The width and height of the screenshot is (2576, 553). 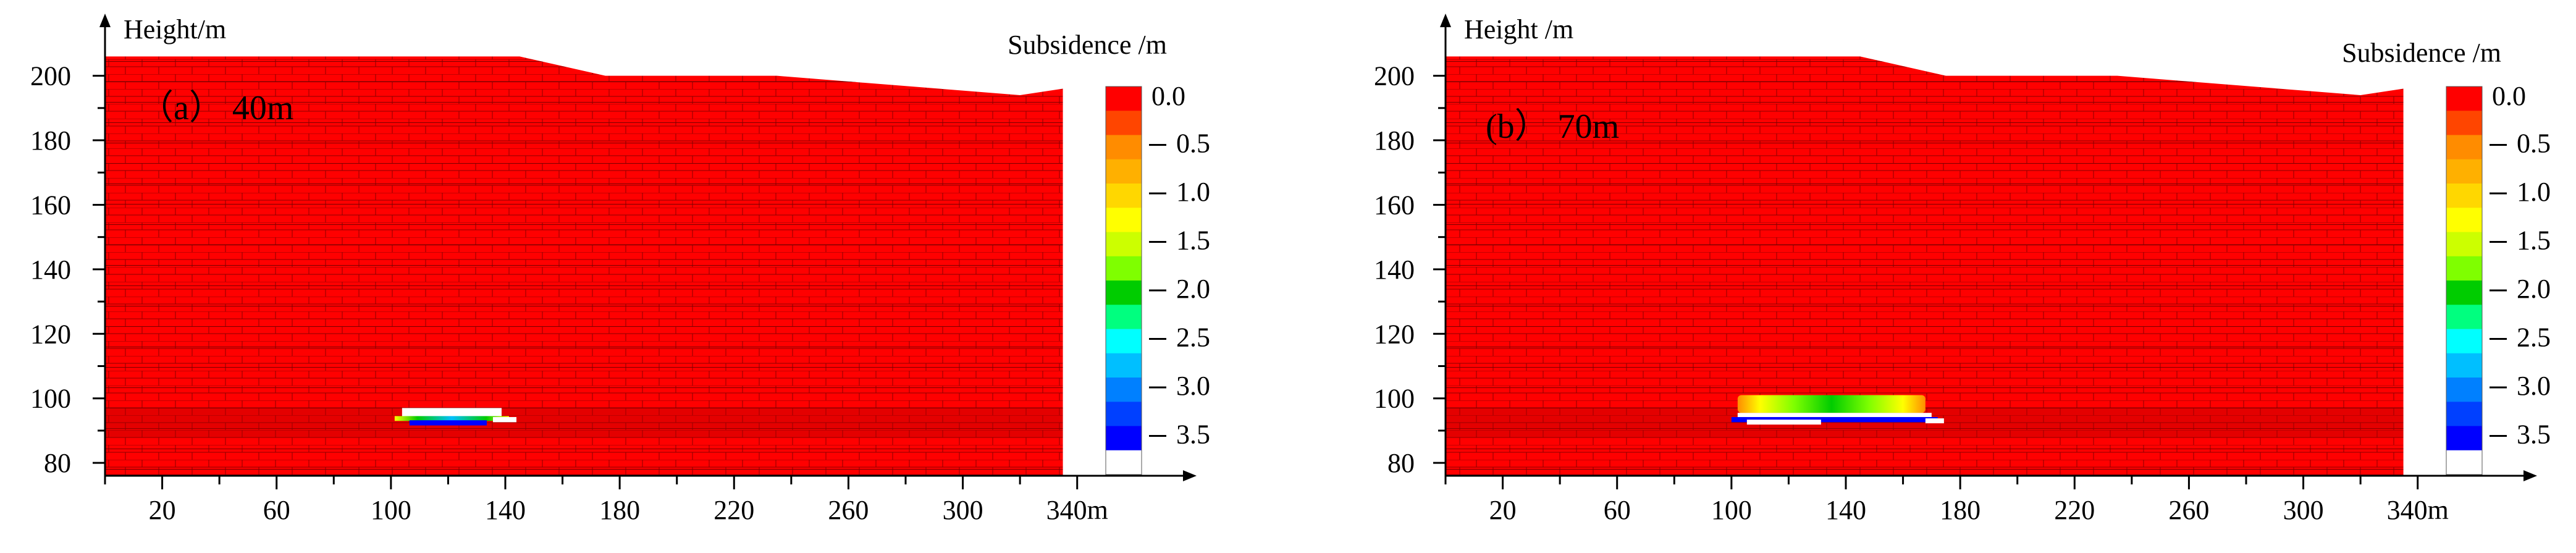 What do you see at coordinates (733, 510) in the screenshot?
I see `x-tick-label: 220` at bounding box center [733, 510].